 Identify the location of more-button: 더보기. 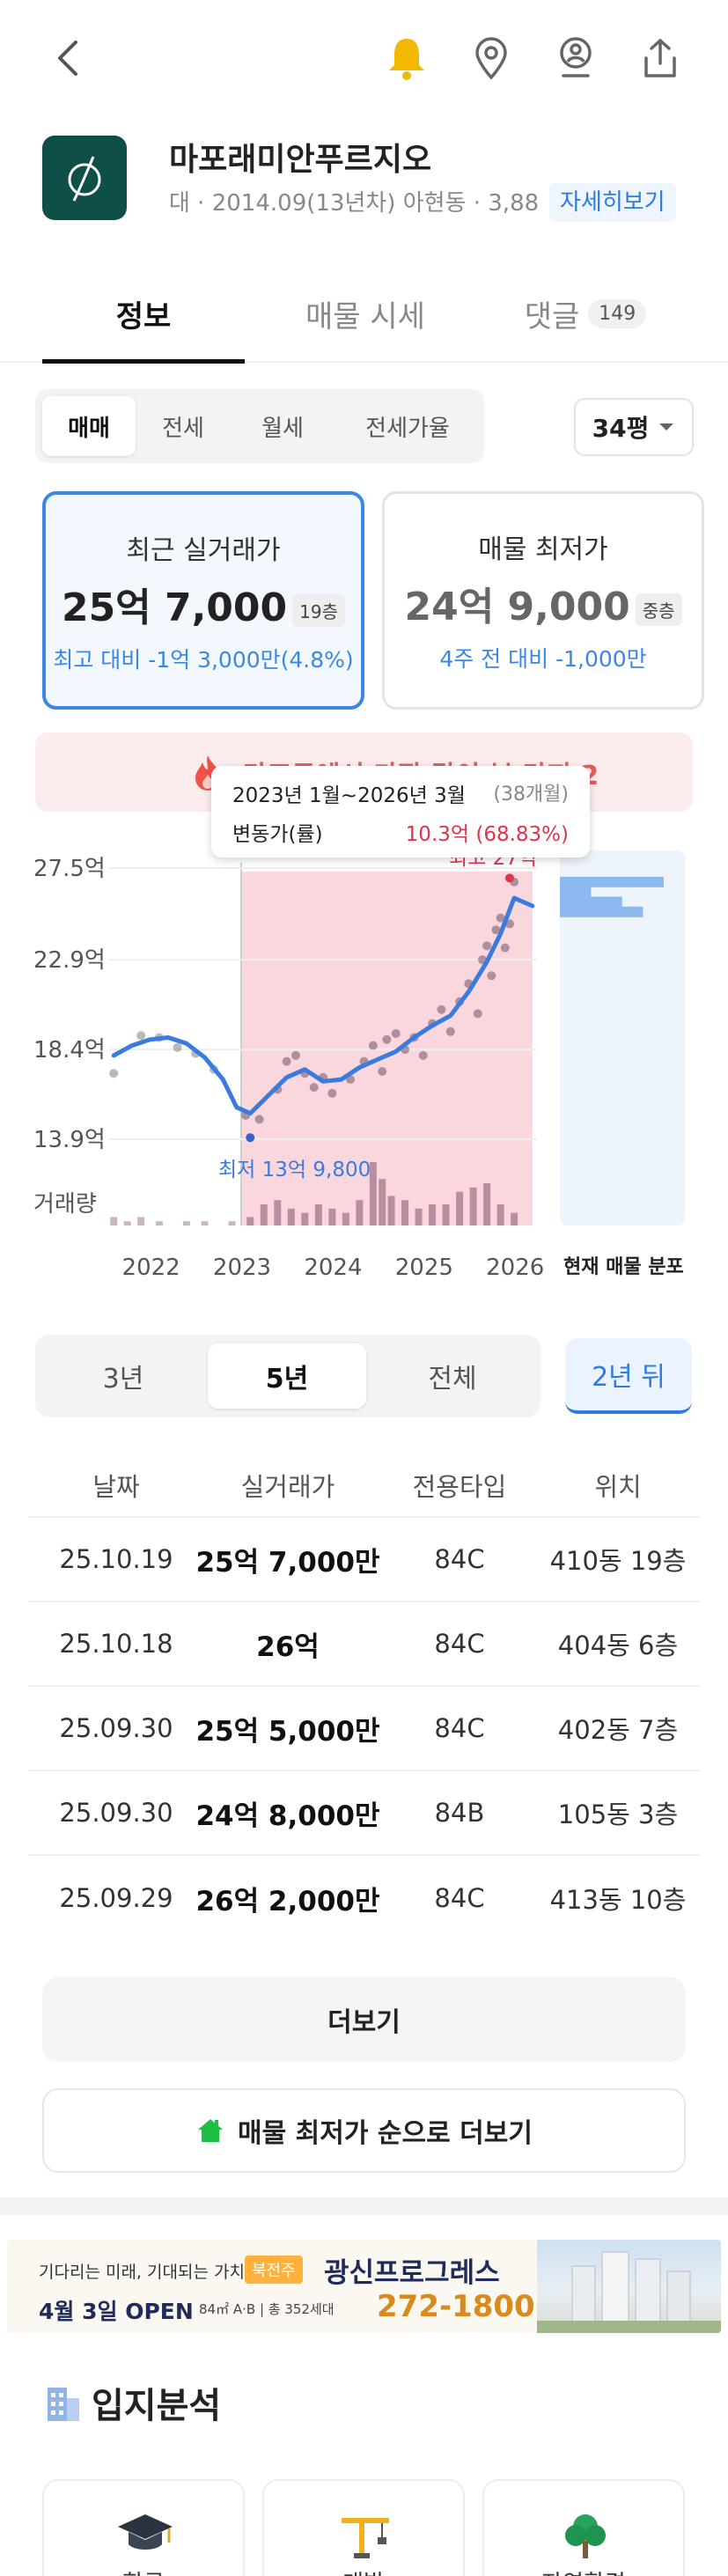
(364, 2020).